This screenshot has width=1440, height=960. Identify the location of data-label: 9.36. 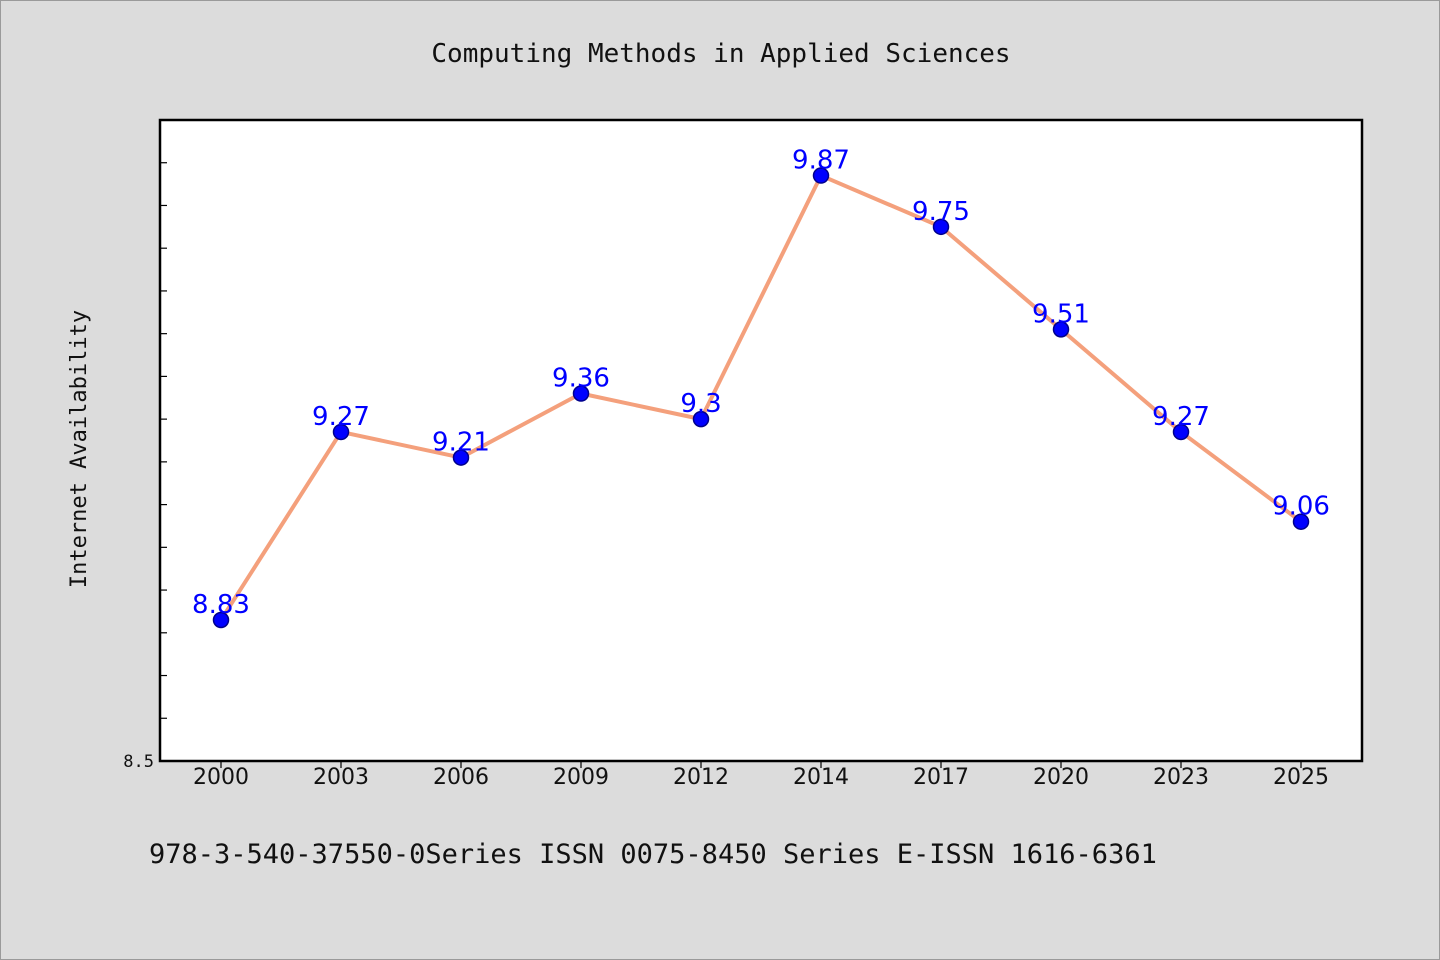
(581, 378).